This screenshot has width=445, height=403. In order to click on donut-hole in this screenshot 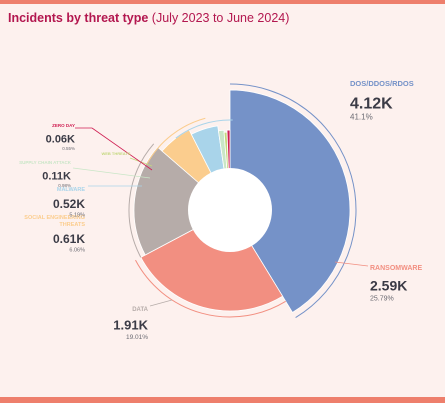, I will do `click(230, 210)`.